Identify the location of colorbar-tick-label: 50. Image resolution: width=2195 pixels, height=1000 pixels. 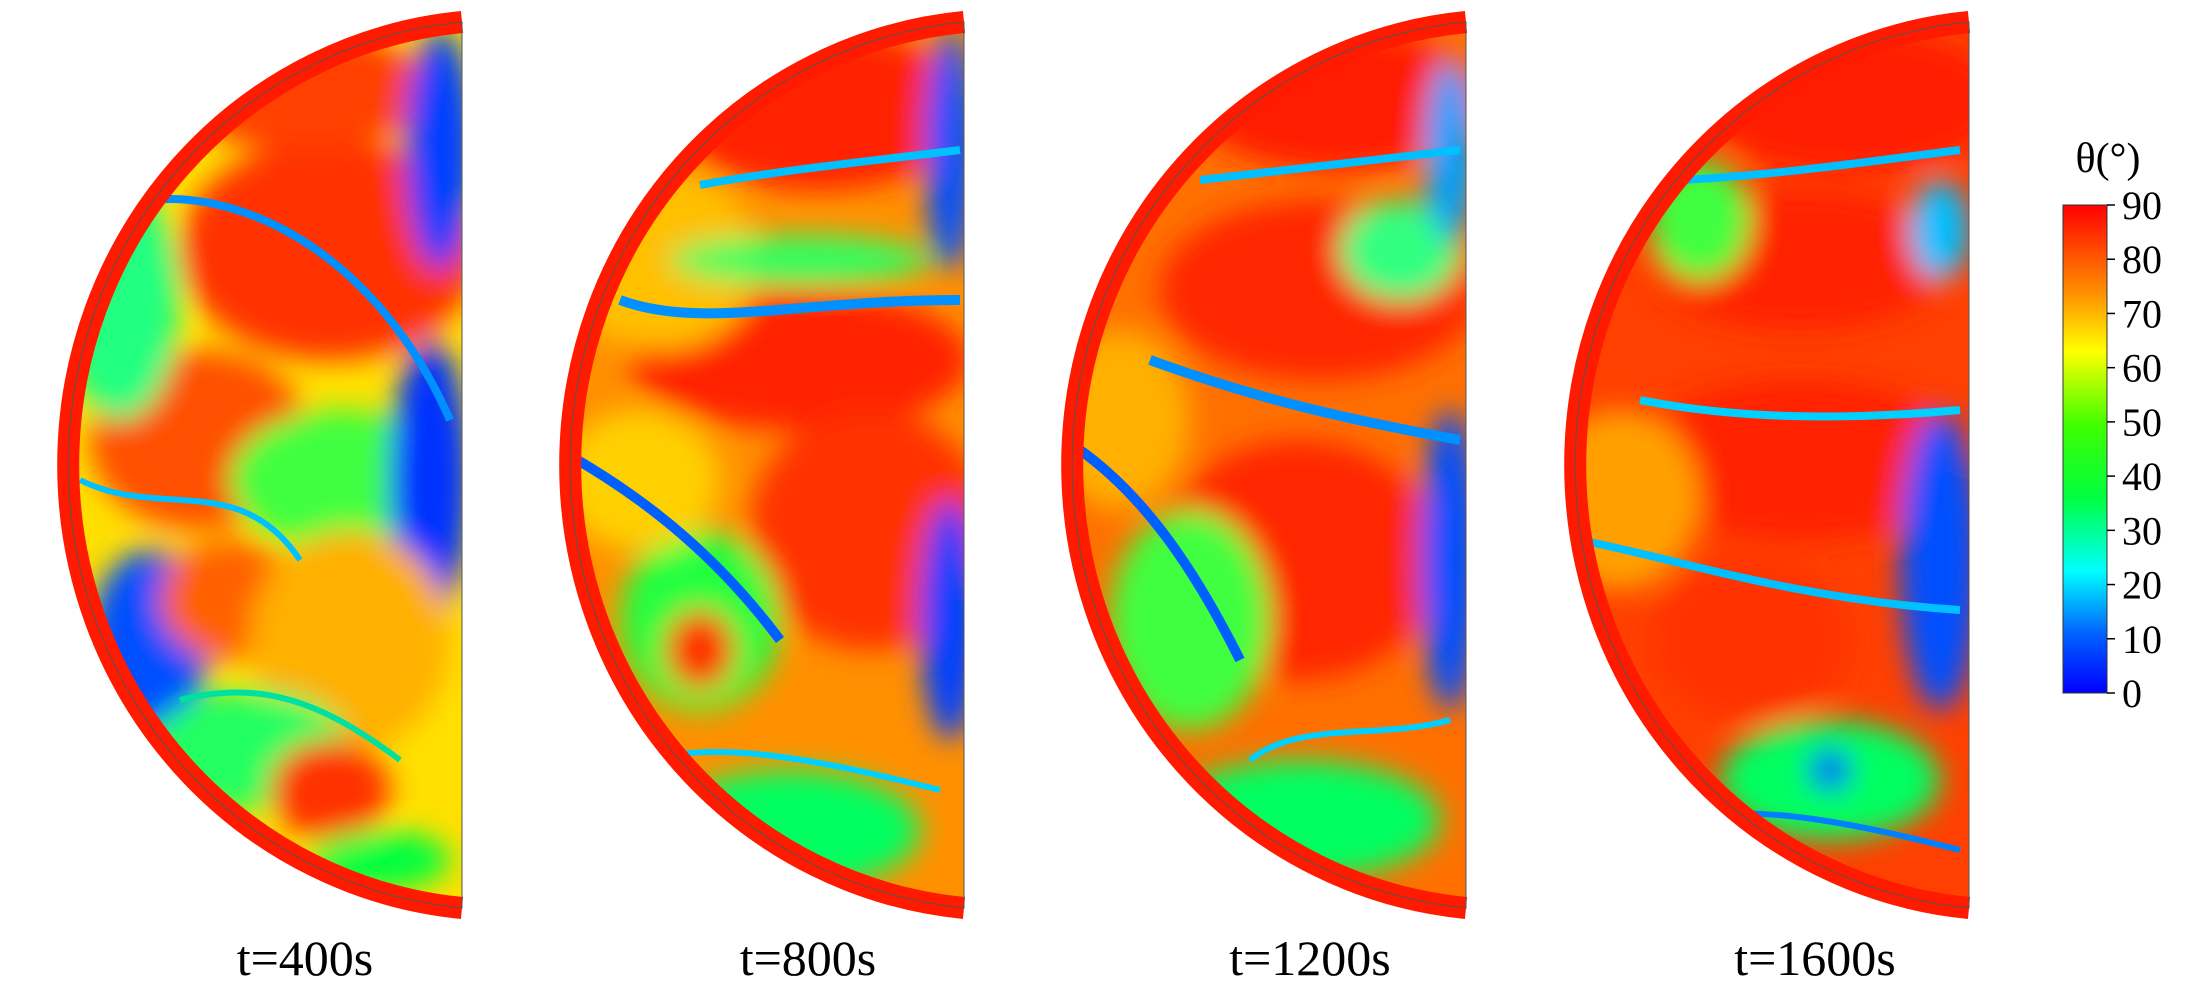
(2142, 422).